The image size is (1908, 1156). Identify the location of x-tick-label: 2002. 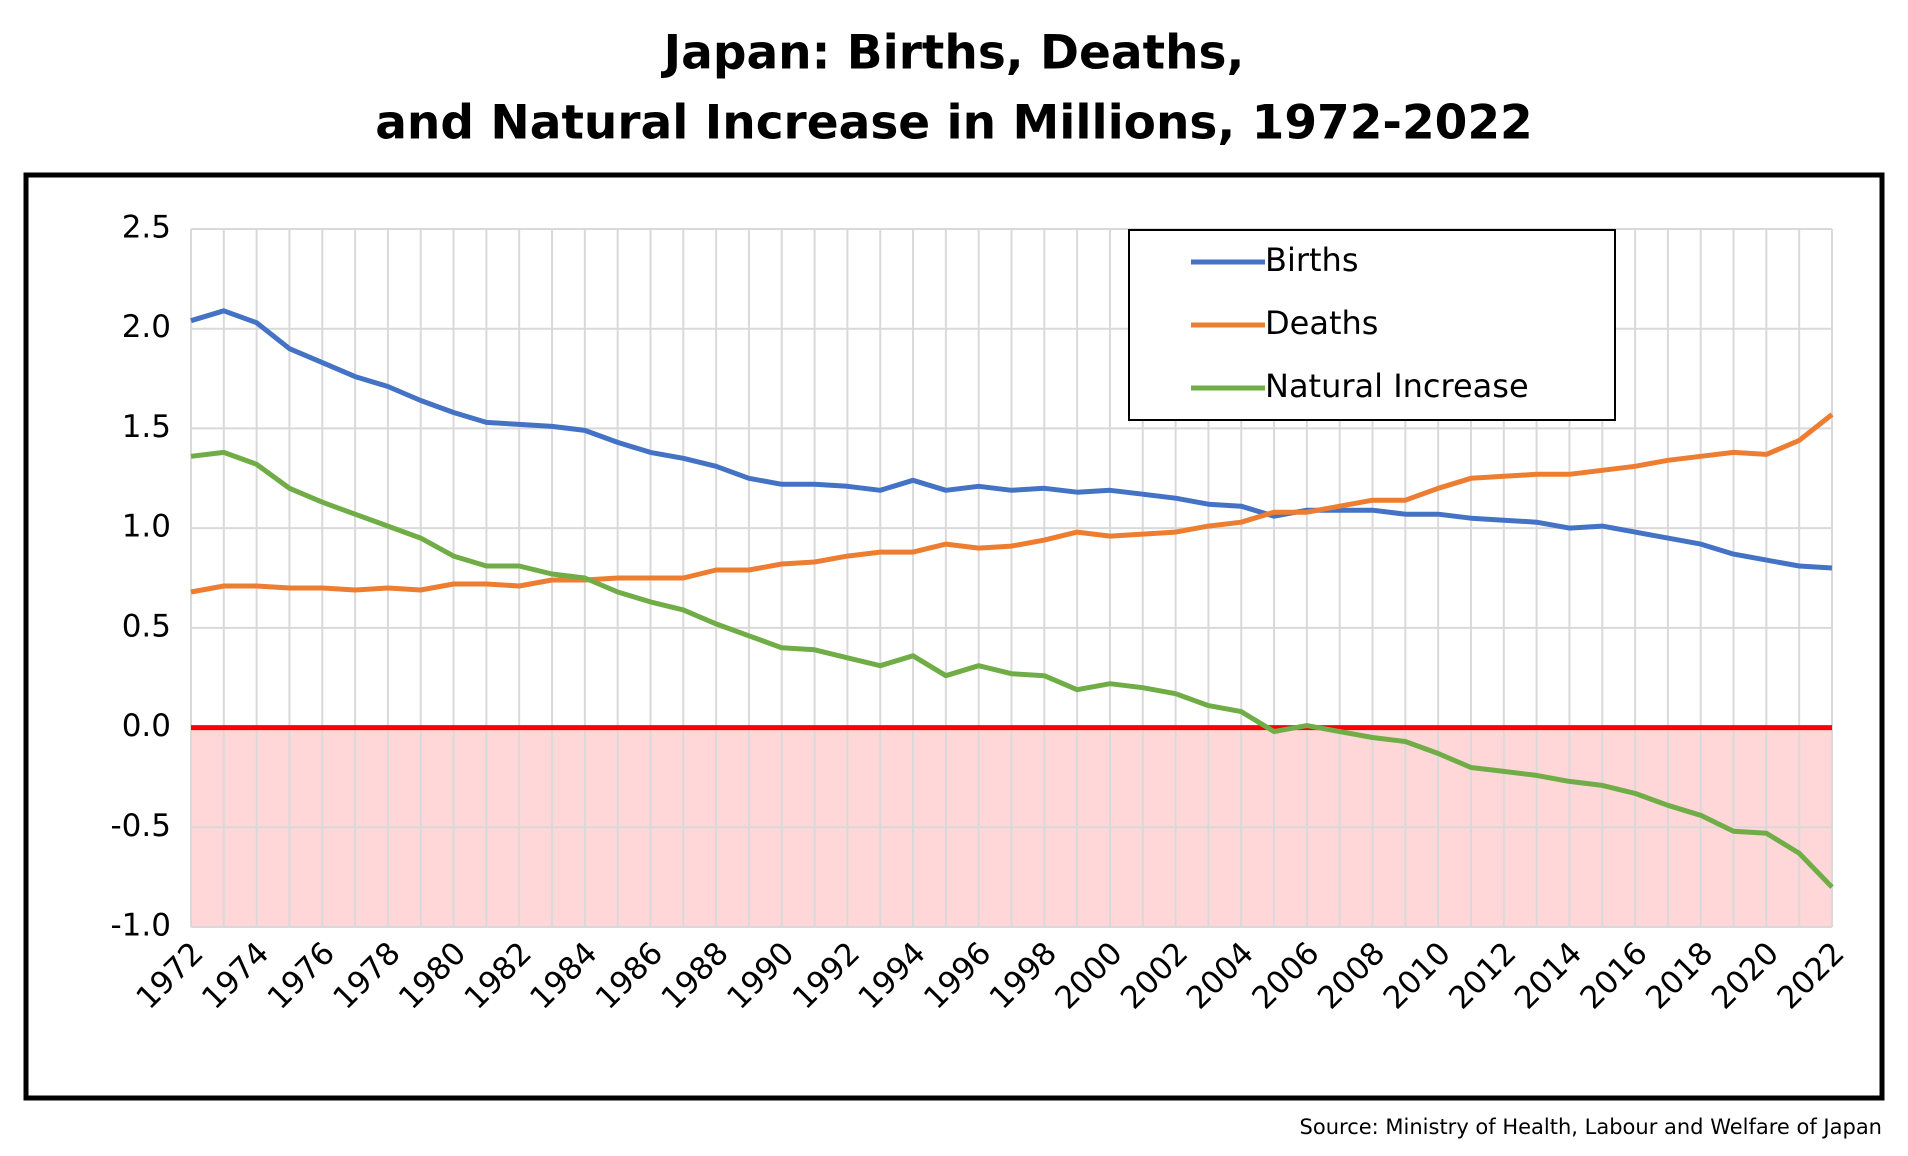
(1154, 975).